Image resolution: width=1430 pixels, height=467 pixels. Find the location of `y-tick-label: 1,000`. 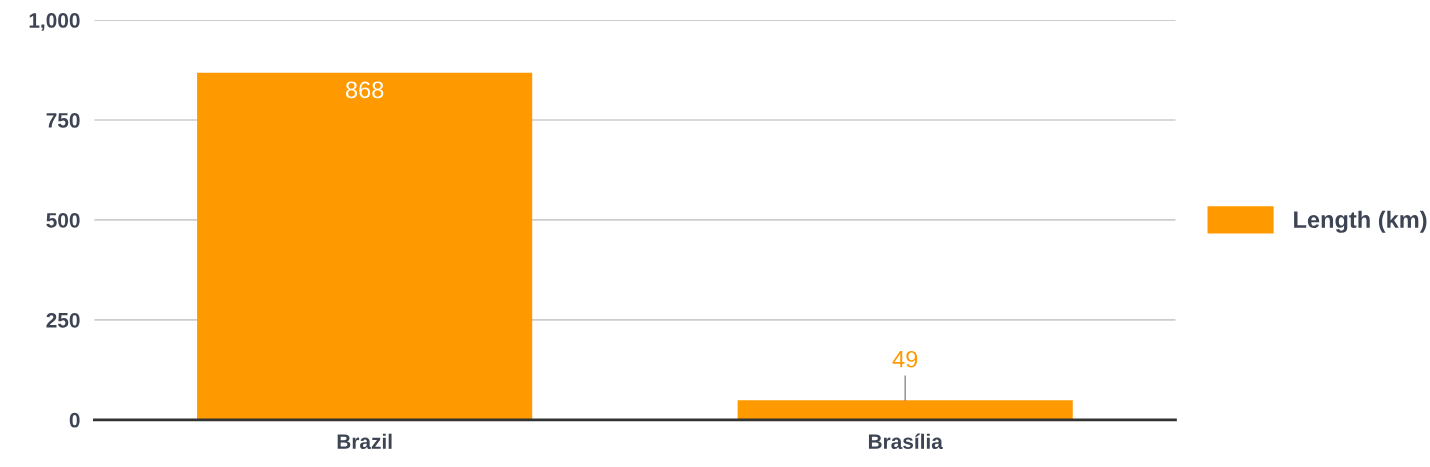

y-tick-label: 1,000 is located at coordinates (54, 22).